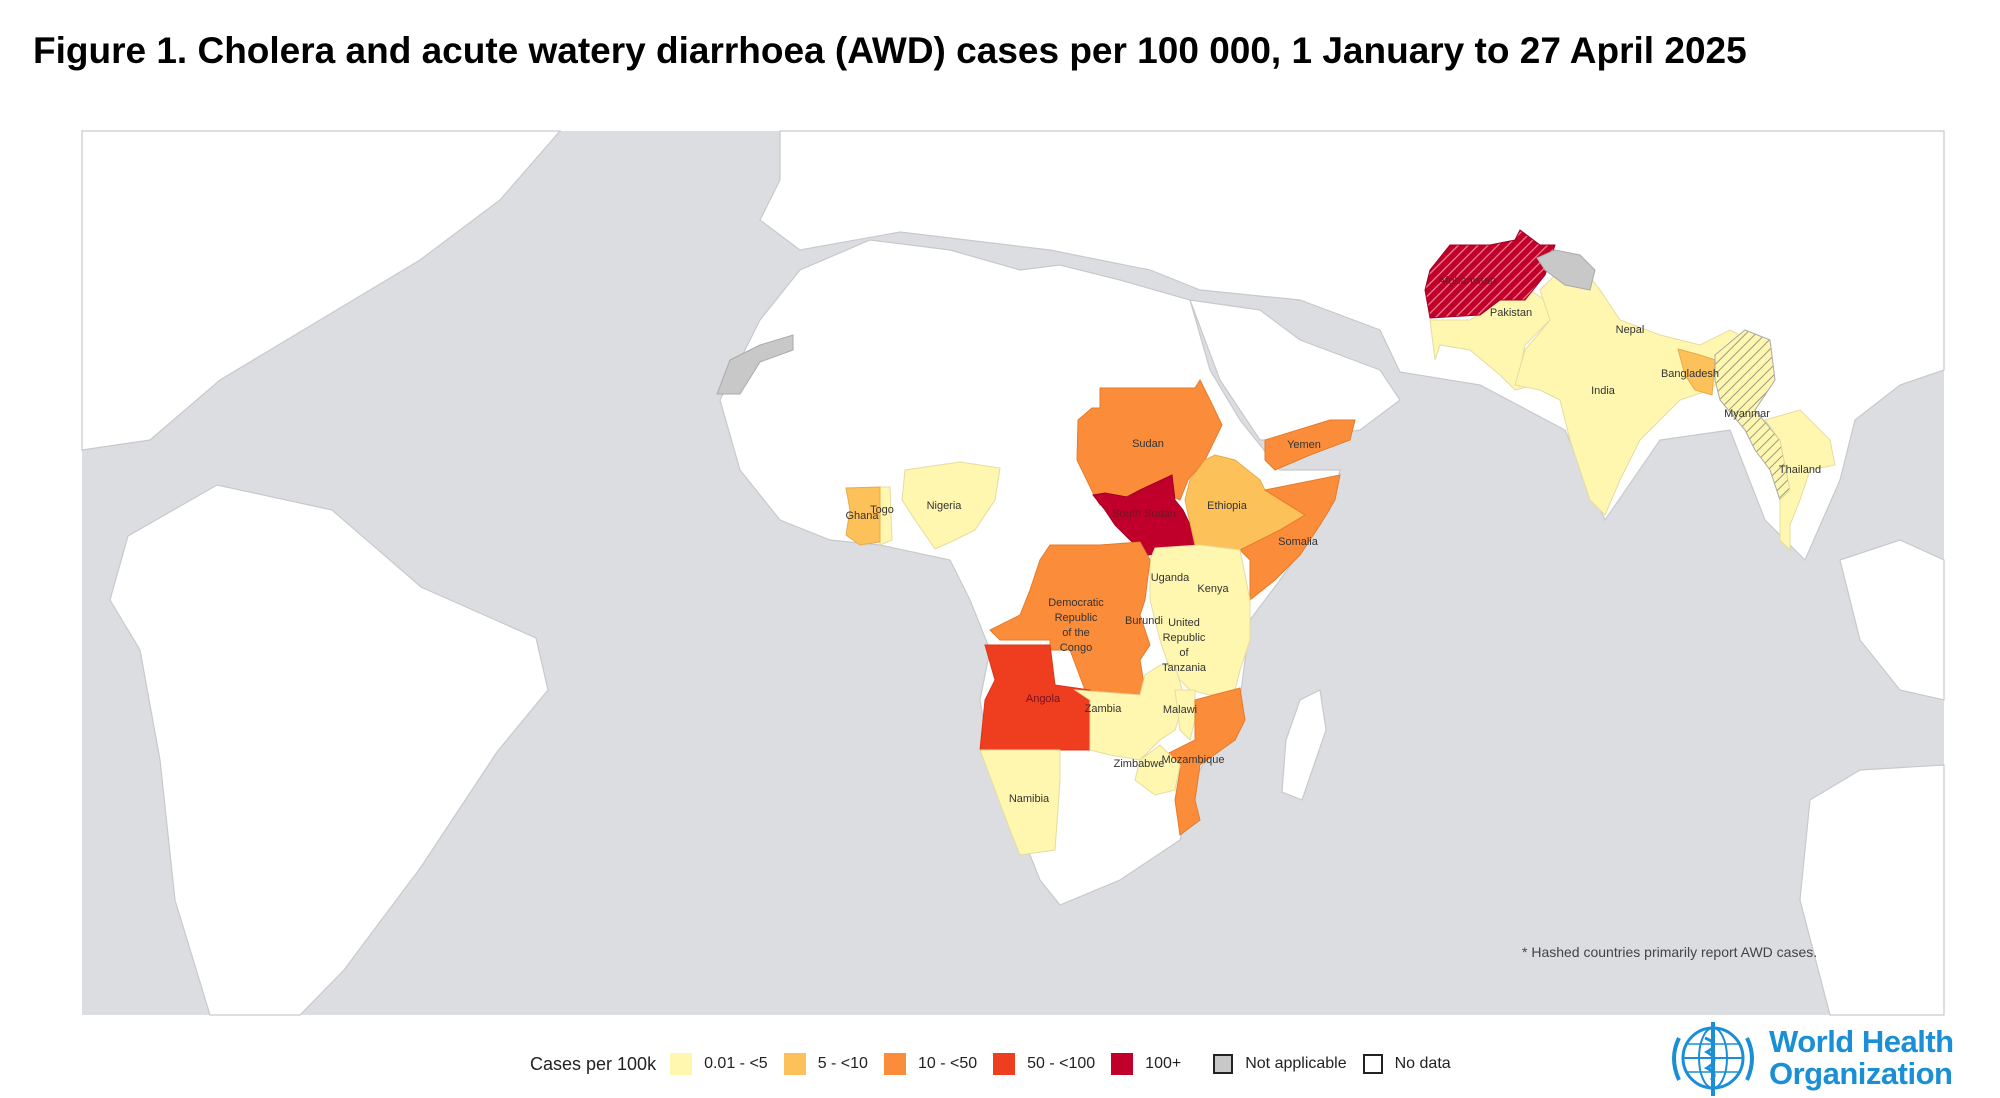 Image resolution: width=2000 pixels, height=1098 pixels. I want to click on land-madagascar, so click(1304, 745).